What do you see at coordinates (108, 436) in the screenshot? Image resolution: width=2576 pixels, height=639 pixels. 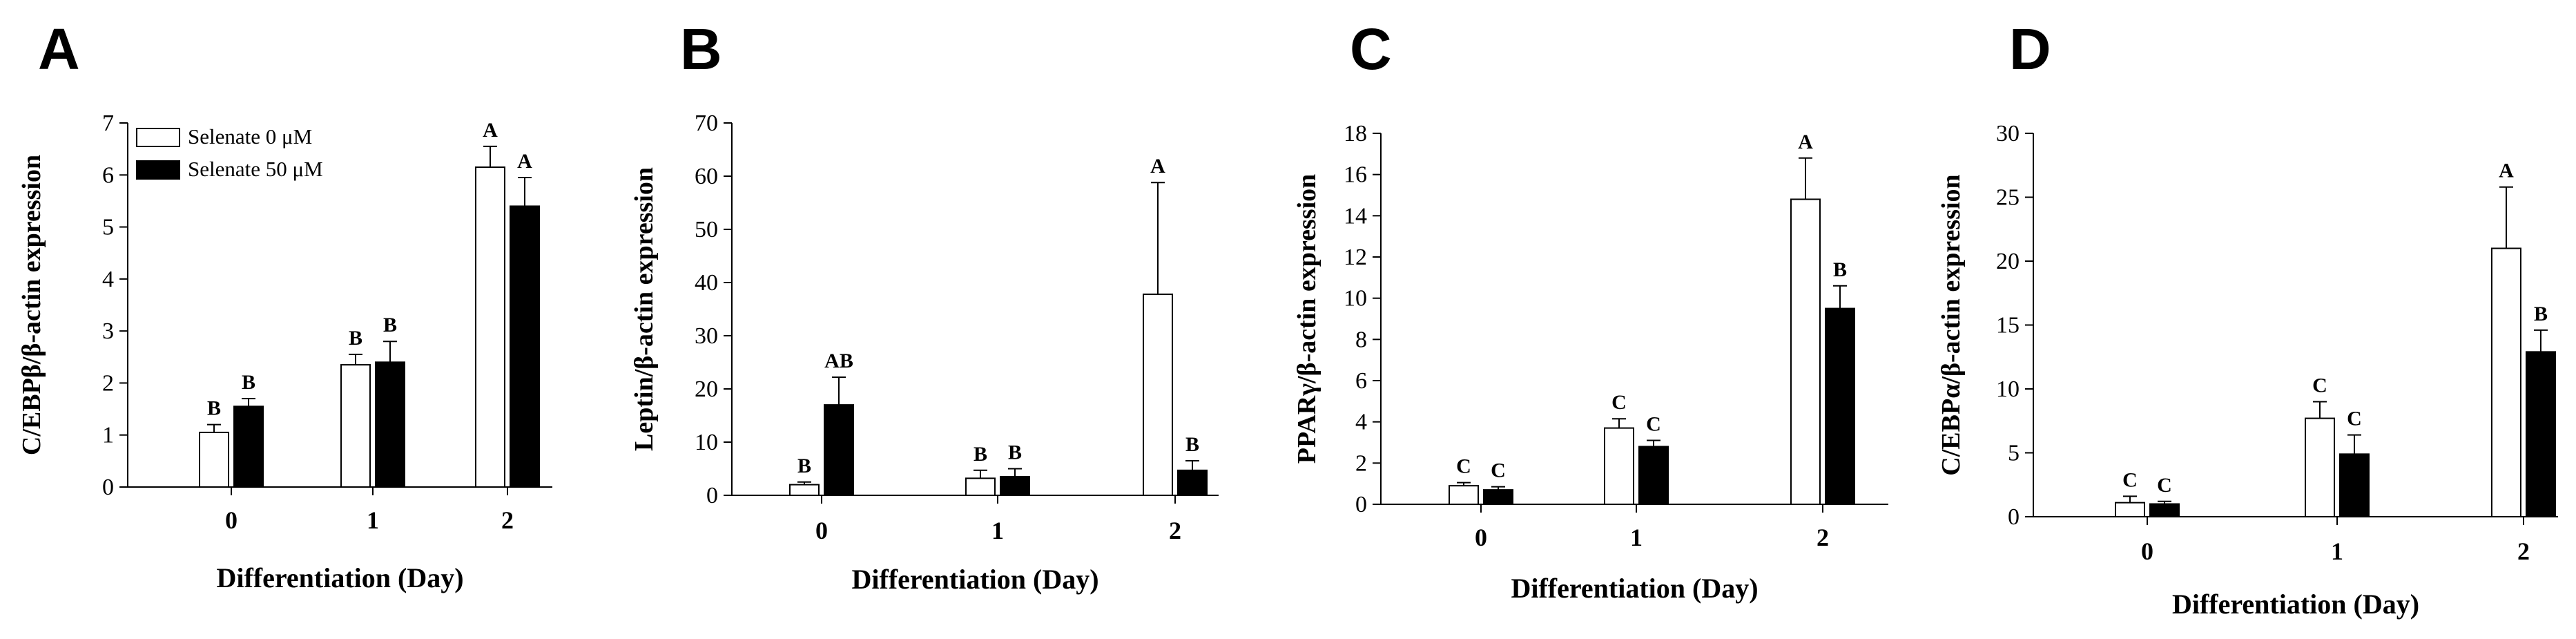 I see `y-tick-label: 1` at bounding box center [108, 436].